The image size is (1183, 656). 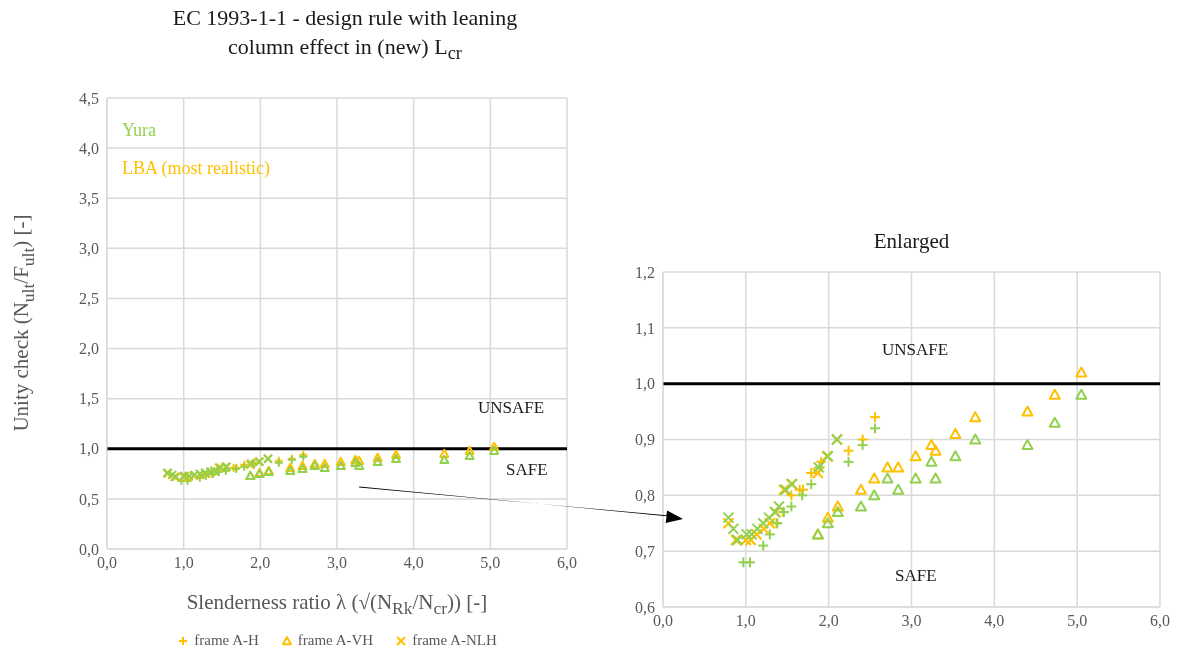 What do you see at coordinates (89, 148) in the screenshot?
I see `y-tick-label: 4,0` at bounding box center [89, 148].